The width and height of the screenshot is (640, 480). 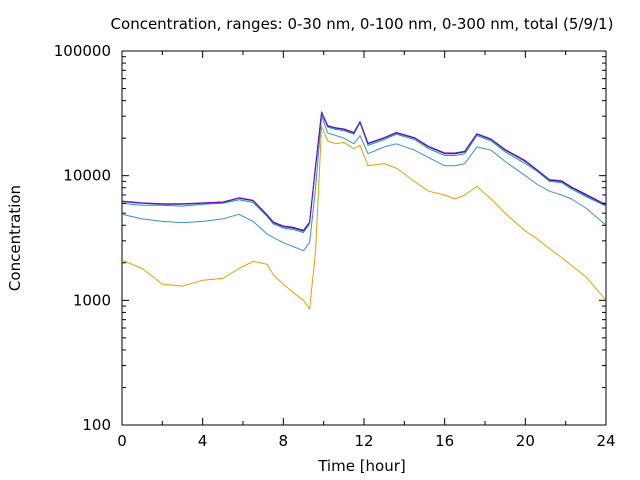 What do you see at coordinates (525, 441) in the screenshot?
I see `x-tick-label: 20` at bounding box center [525, 441].